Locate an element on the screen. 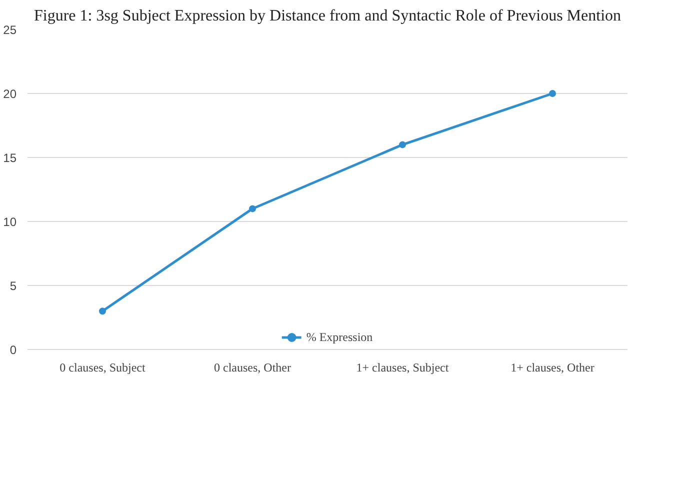 This screenshot has width=688, height=485. y-tick-label: 15 is located at coordinates (10, 158).